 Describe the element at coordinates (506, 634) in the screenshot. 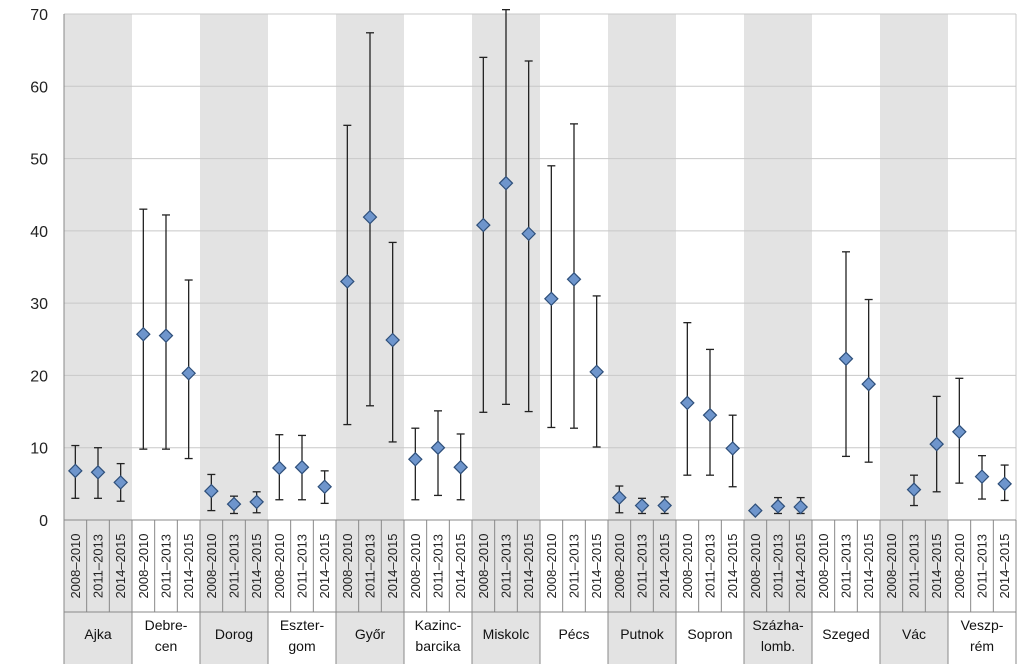

I see `city-label: Miskolc` at that location.